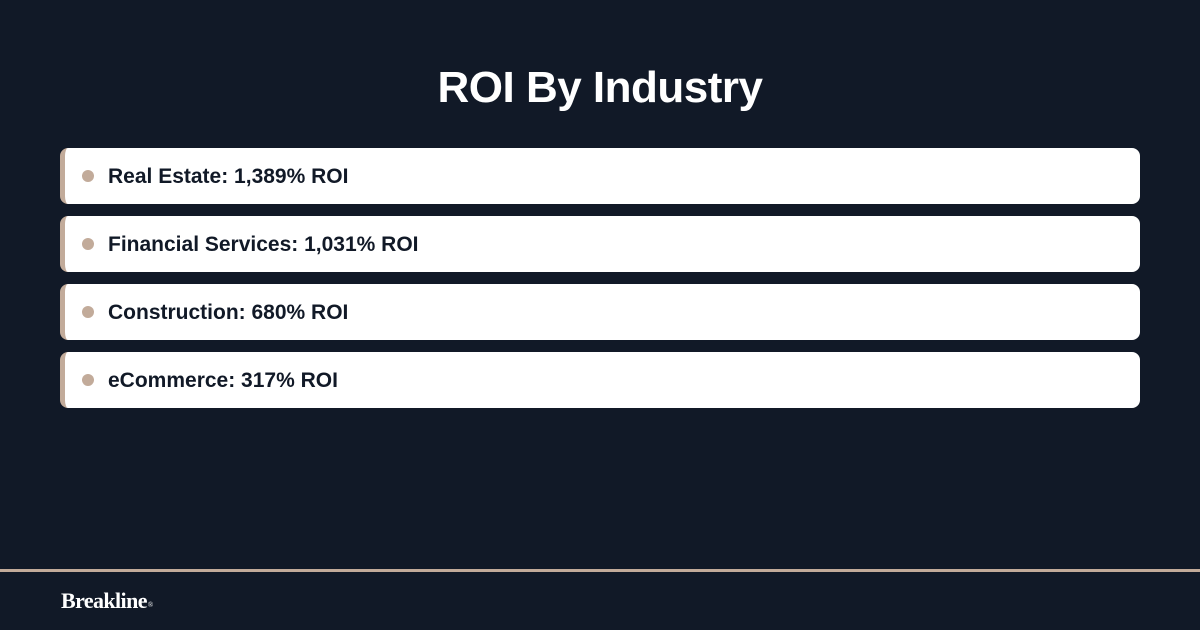  What do you see at coordinates (104, 600) in the screenshot?
I see `brand-name: Breakline` at bounding box center [104, 600].